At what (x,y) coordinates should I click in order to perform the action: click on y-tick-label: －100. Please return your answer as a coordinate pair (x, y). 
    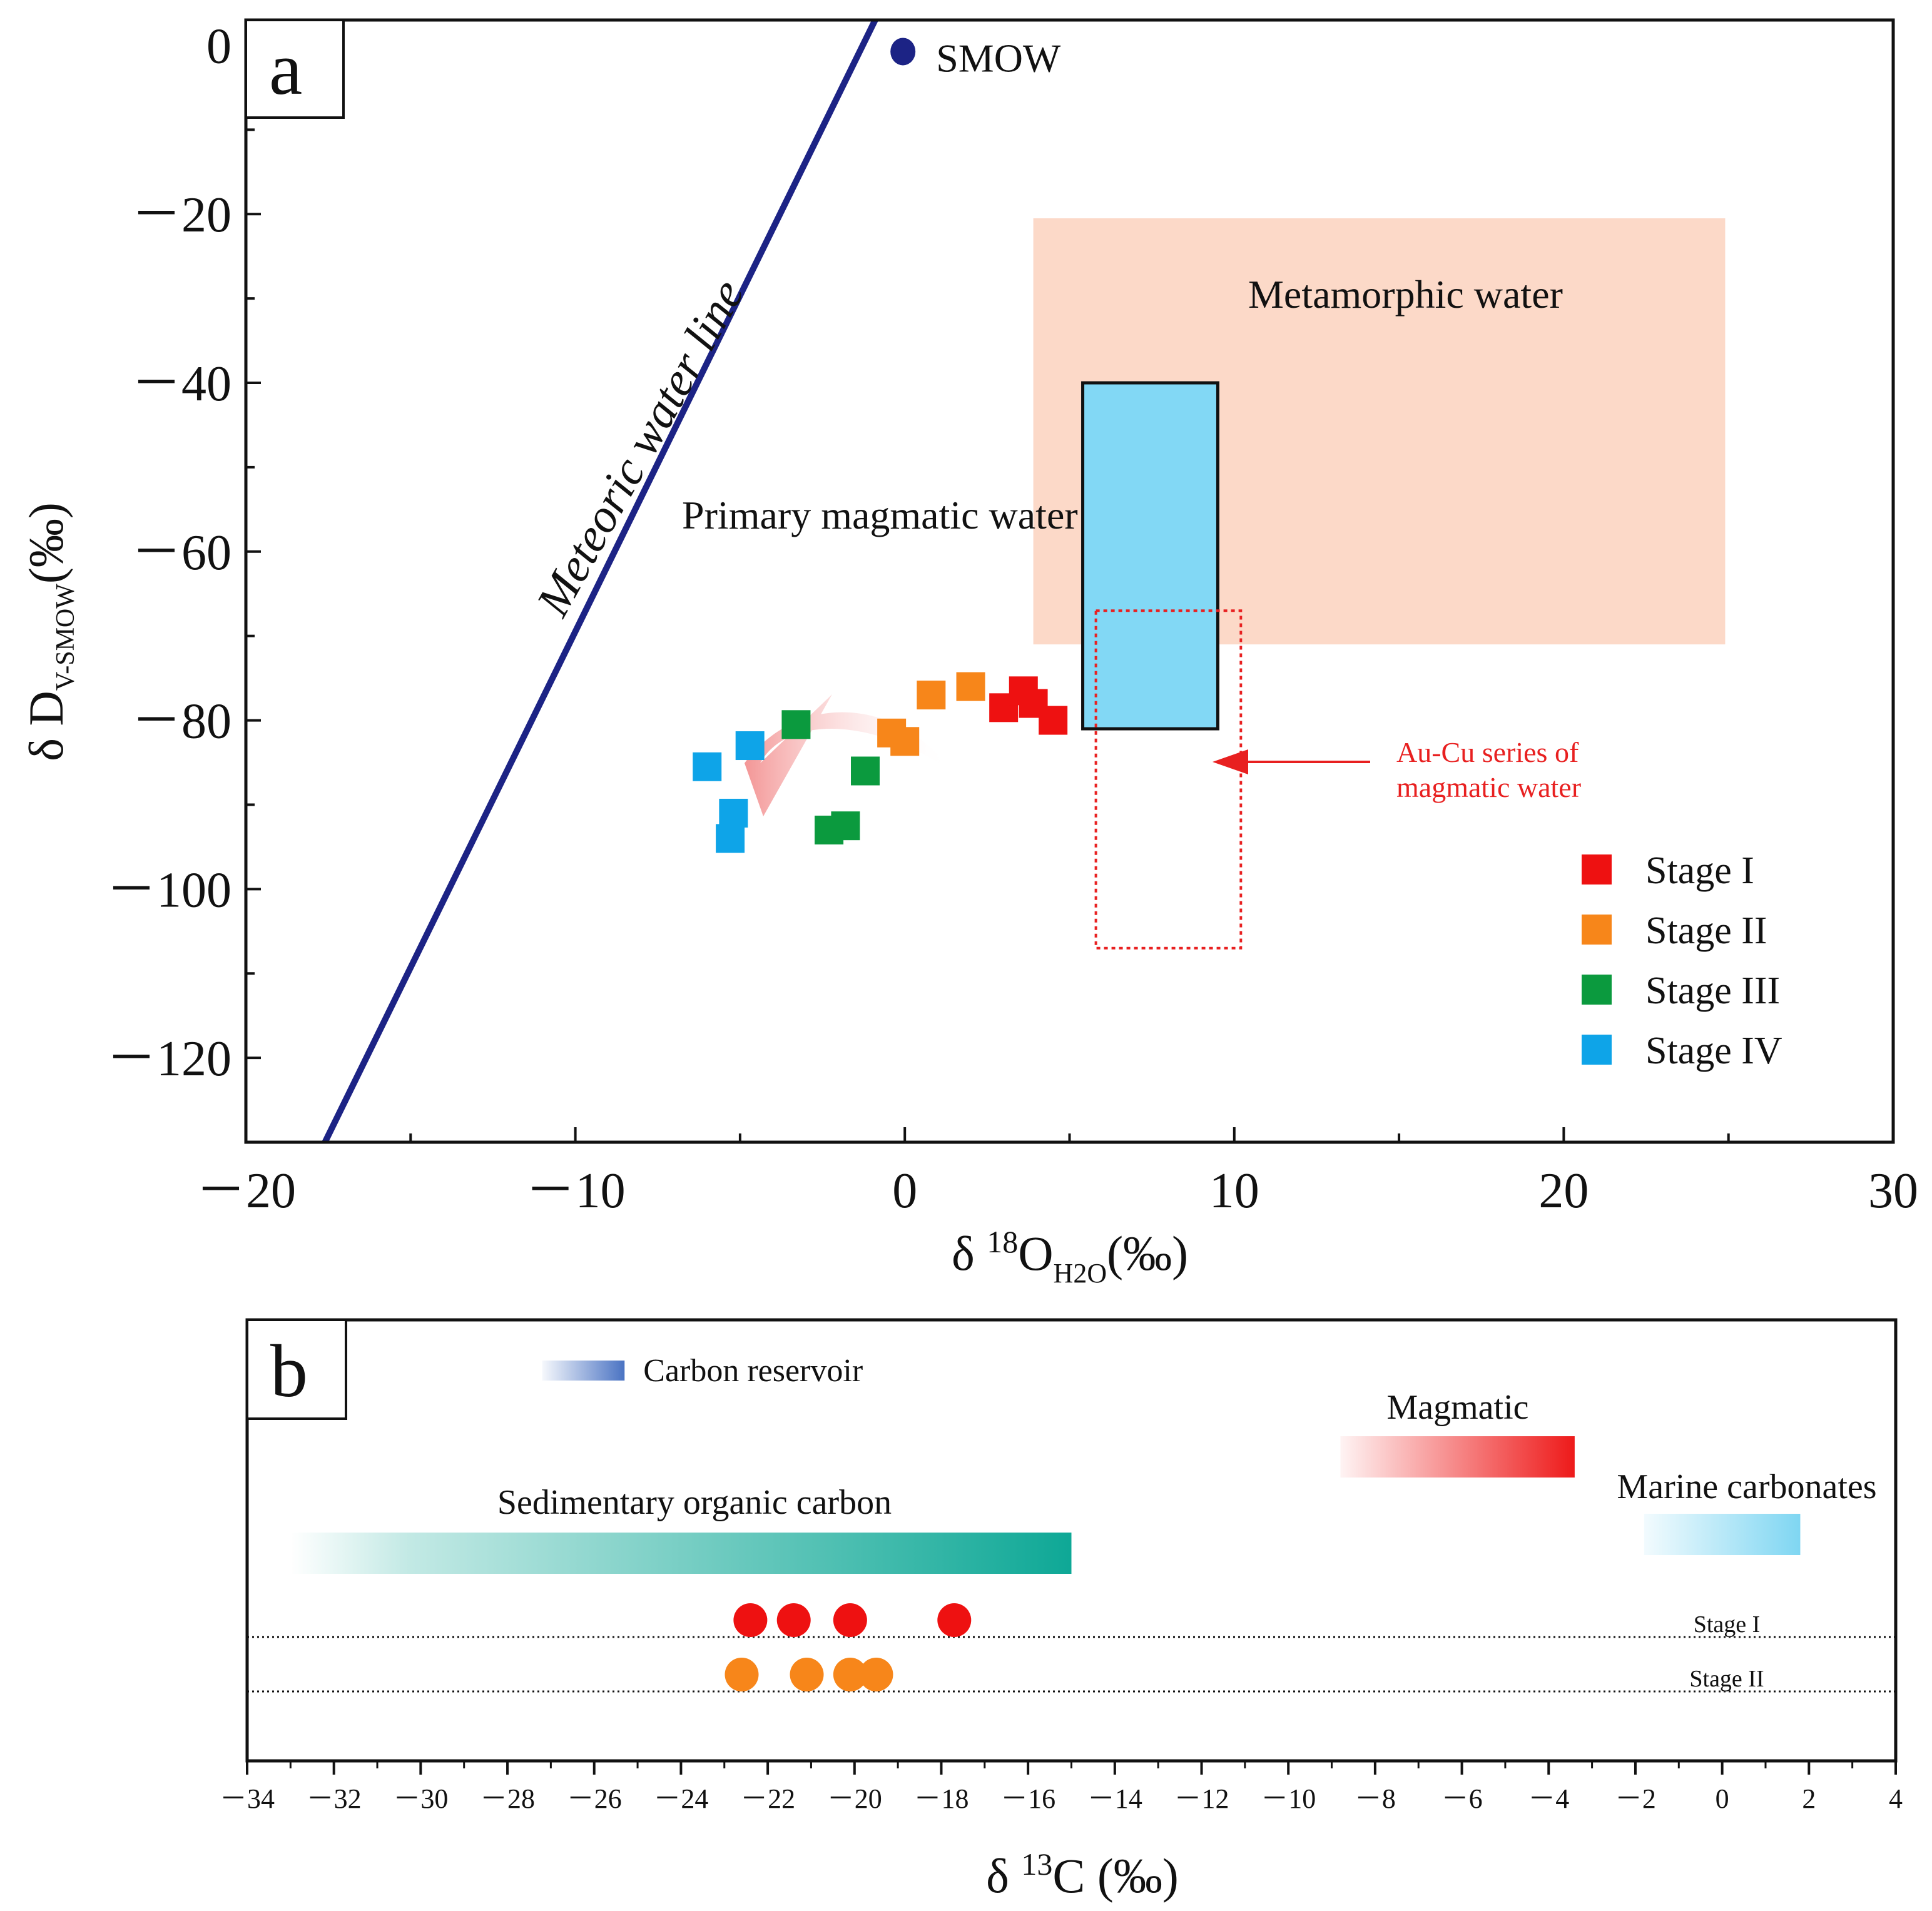
    Looking at the image, I should click on (168, 890).